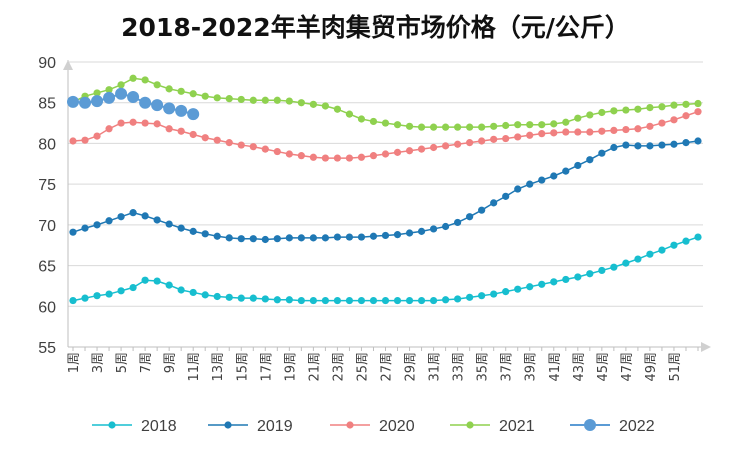  Describe the element at coordinates (338, 367) in the screenshot. I see `x-tick-label: 23周` at that location.